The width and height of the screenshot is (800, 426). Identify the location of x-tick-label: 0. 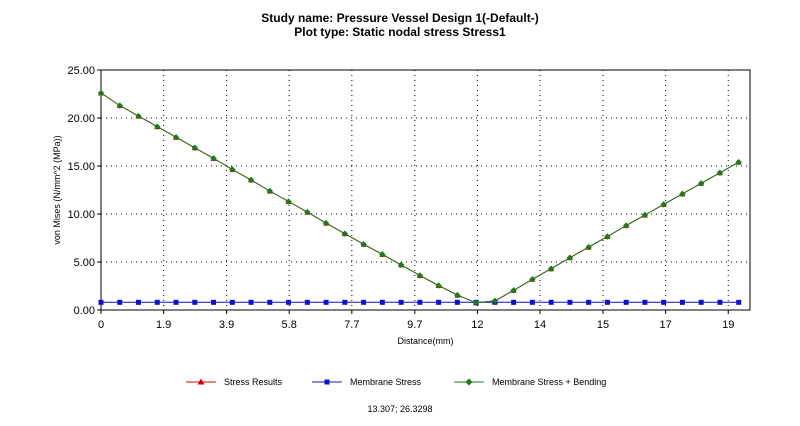
(101, 325).